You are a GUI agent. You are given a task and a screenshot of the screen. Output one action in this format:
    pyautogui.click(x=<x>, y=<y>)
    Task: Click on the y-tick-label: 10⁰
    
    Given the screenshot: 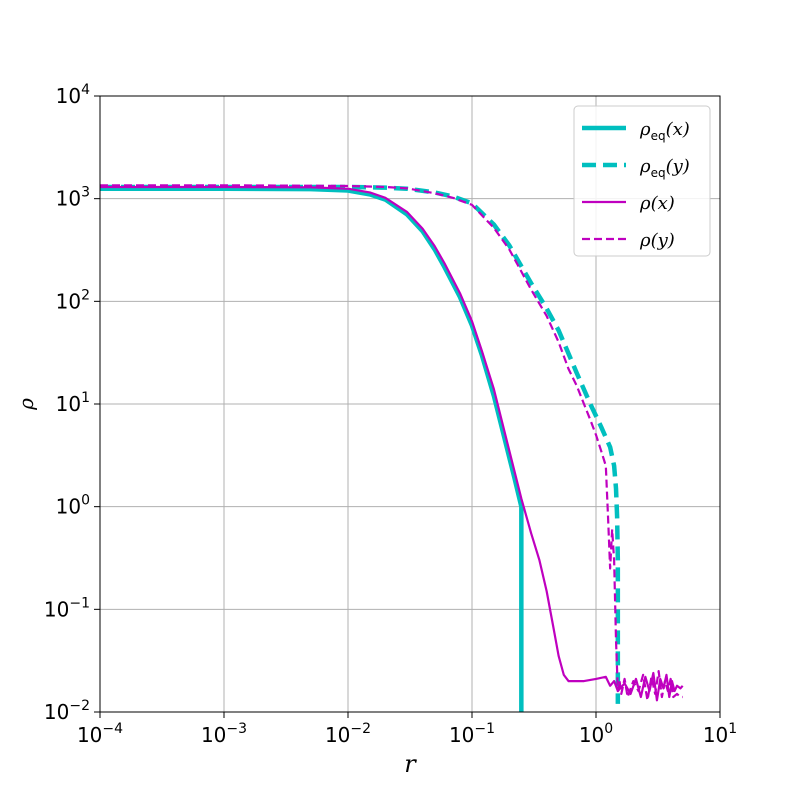 What is the action you would take?
    pyautogui.click(x=73, y=506)
    